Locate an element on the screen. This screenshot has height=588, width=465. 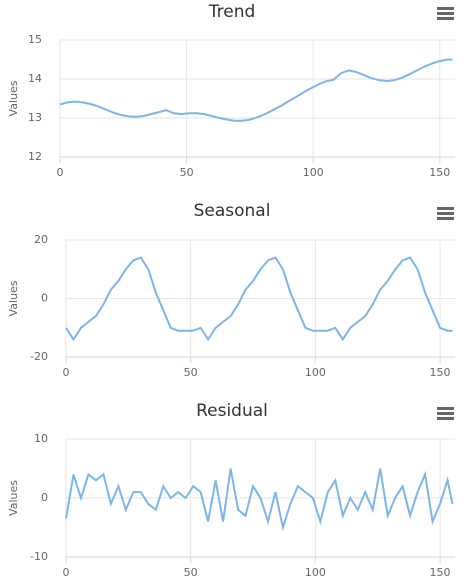
y-tick-label: 15 is located at coordinates (35, 39).